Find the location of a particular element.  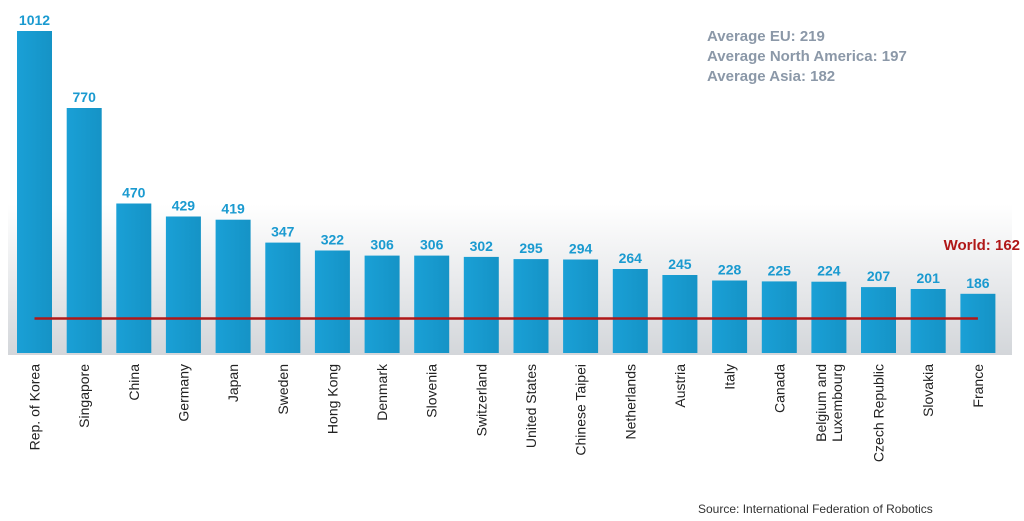

category-label-austria: Austria is located at coordinates (680, 386).